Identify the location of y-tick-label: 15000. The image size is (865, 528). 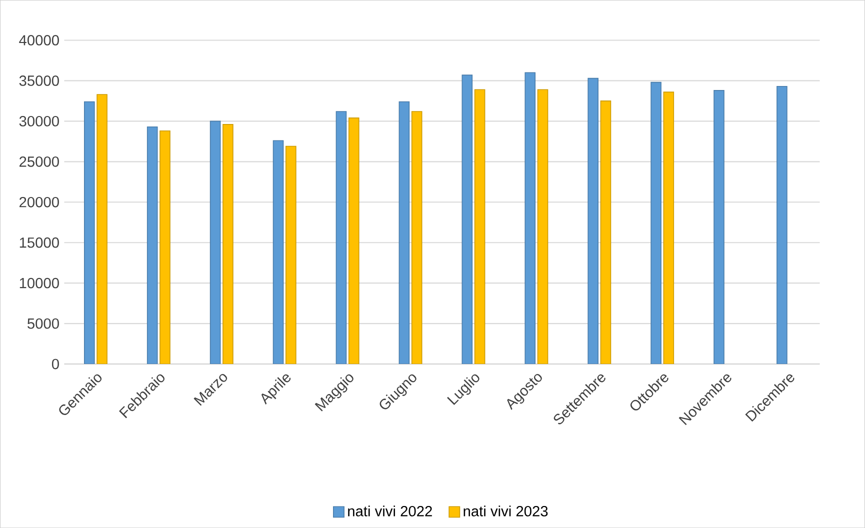
(39, 242).